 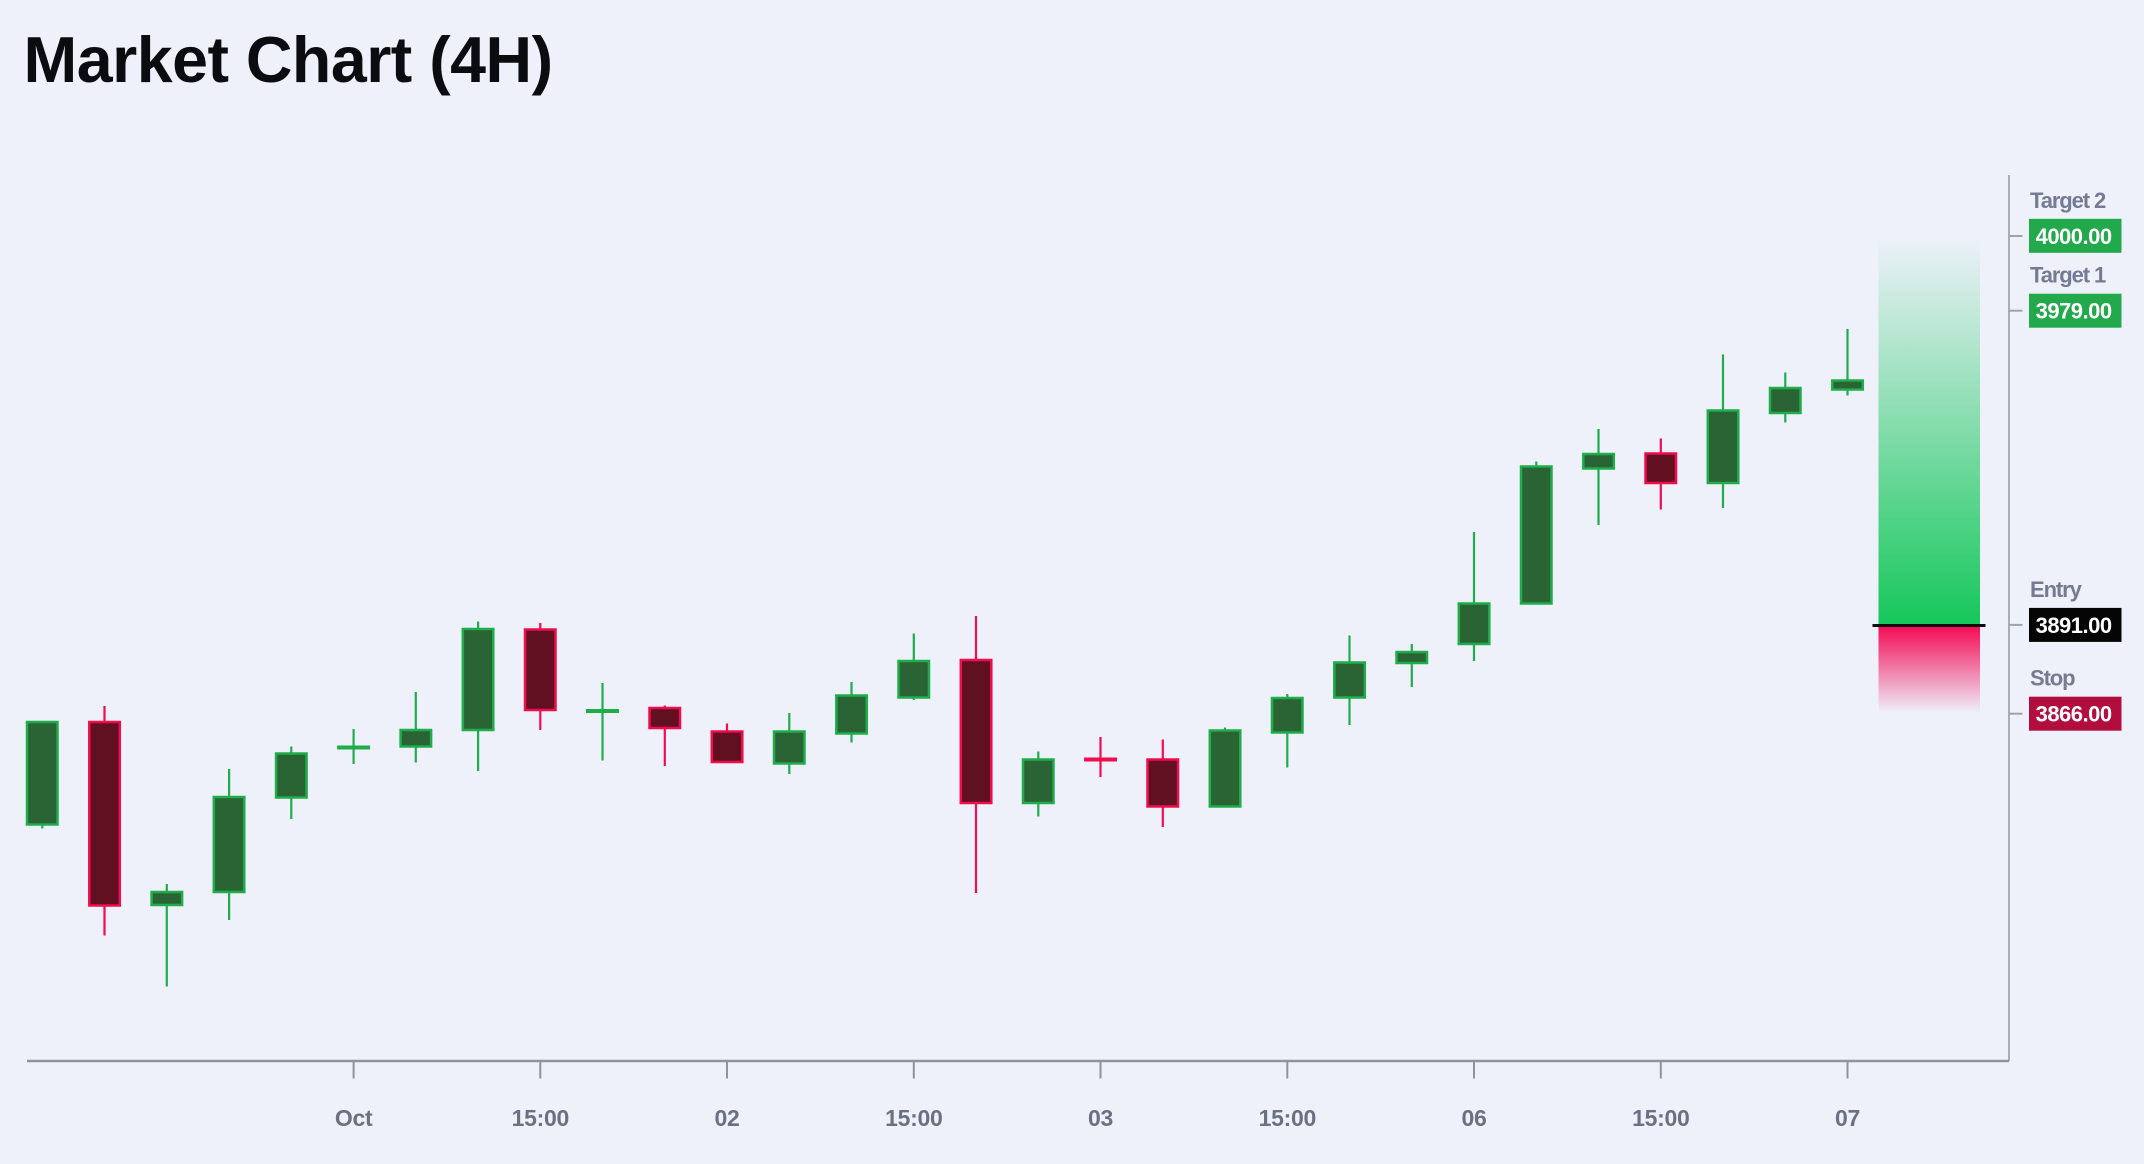 What do you see at coordinates (1100, 1118) in the screenshot?
I see `svg-text: 03` at bounding box center [1100, 1118].